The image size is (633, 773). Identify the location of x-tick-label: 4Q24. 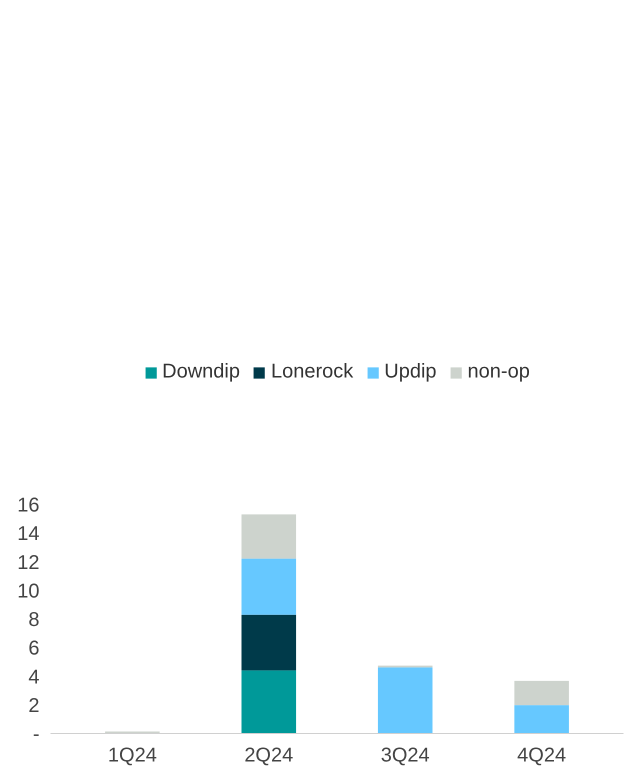
(541, 755).